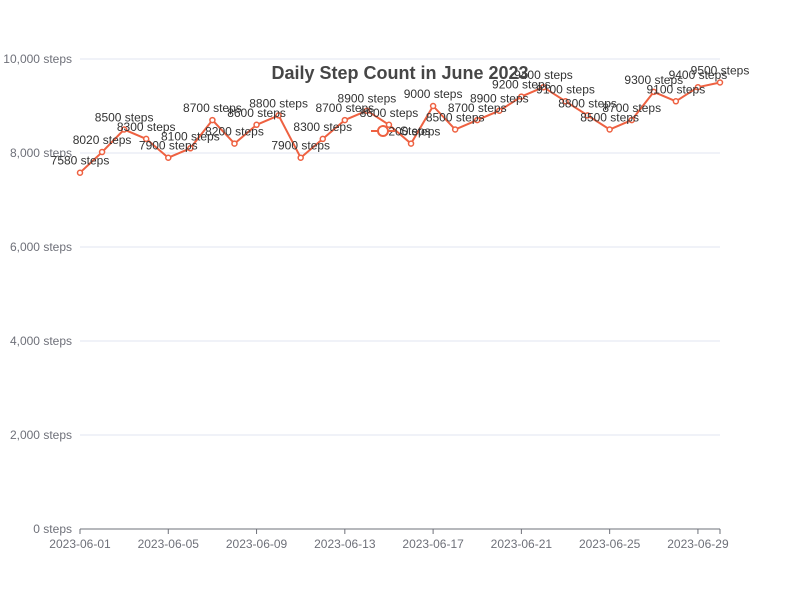  What do you see at coordinates (653, 80) in the screenshot?
I see `data-label: 9300 steps` at bounding box center [653, 80].